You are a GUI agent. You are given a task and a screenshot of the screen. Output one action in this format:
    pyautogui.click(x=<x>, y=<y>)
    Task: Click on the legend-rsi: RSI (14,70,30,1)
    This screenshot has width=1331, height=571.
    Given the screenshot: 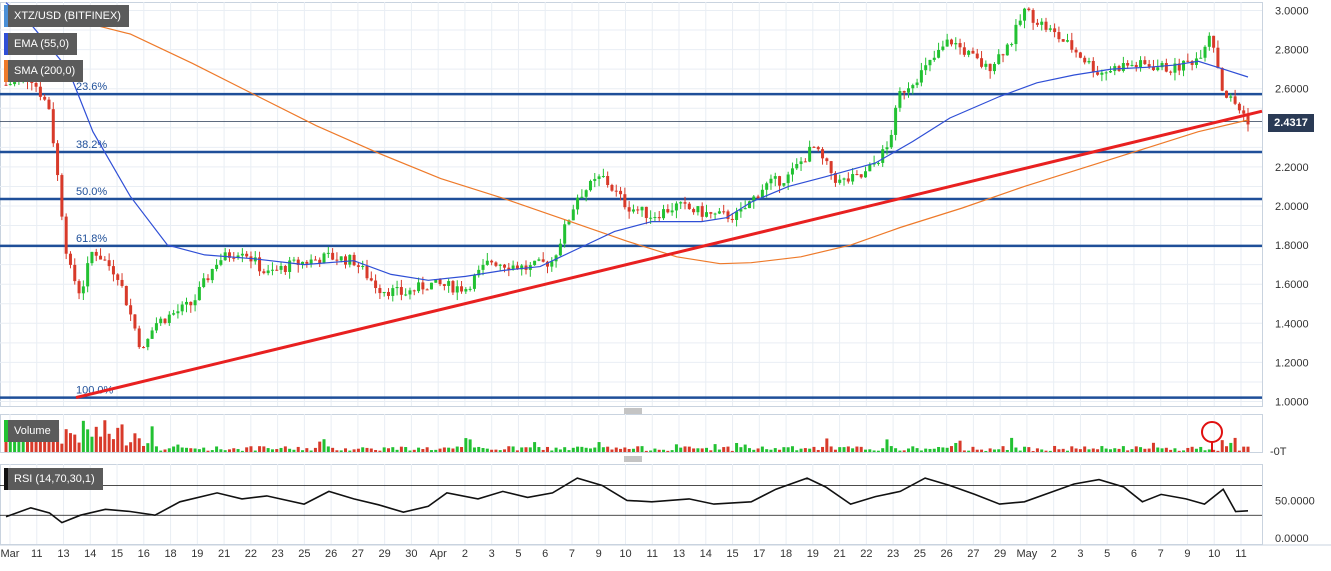 What is the action you would take?
    pyautogui.click(x=53, y=479)
    